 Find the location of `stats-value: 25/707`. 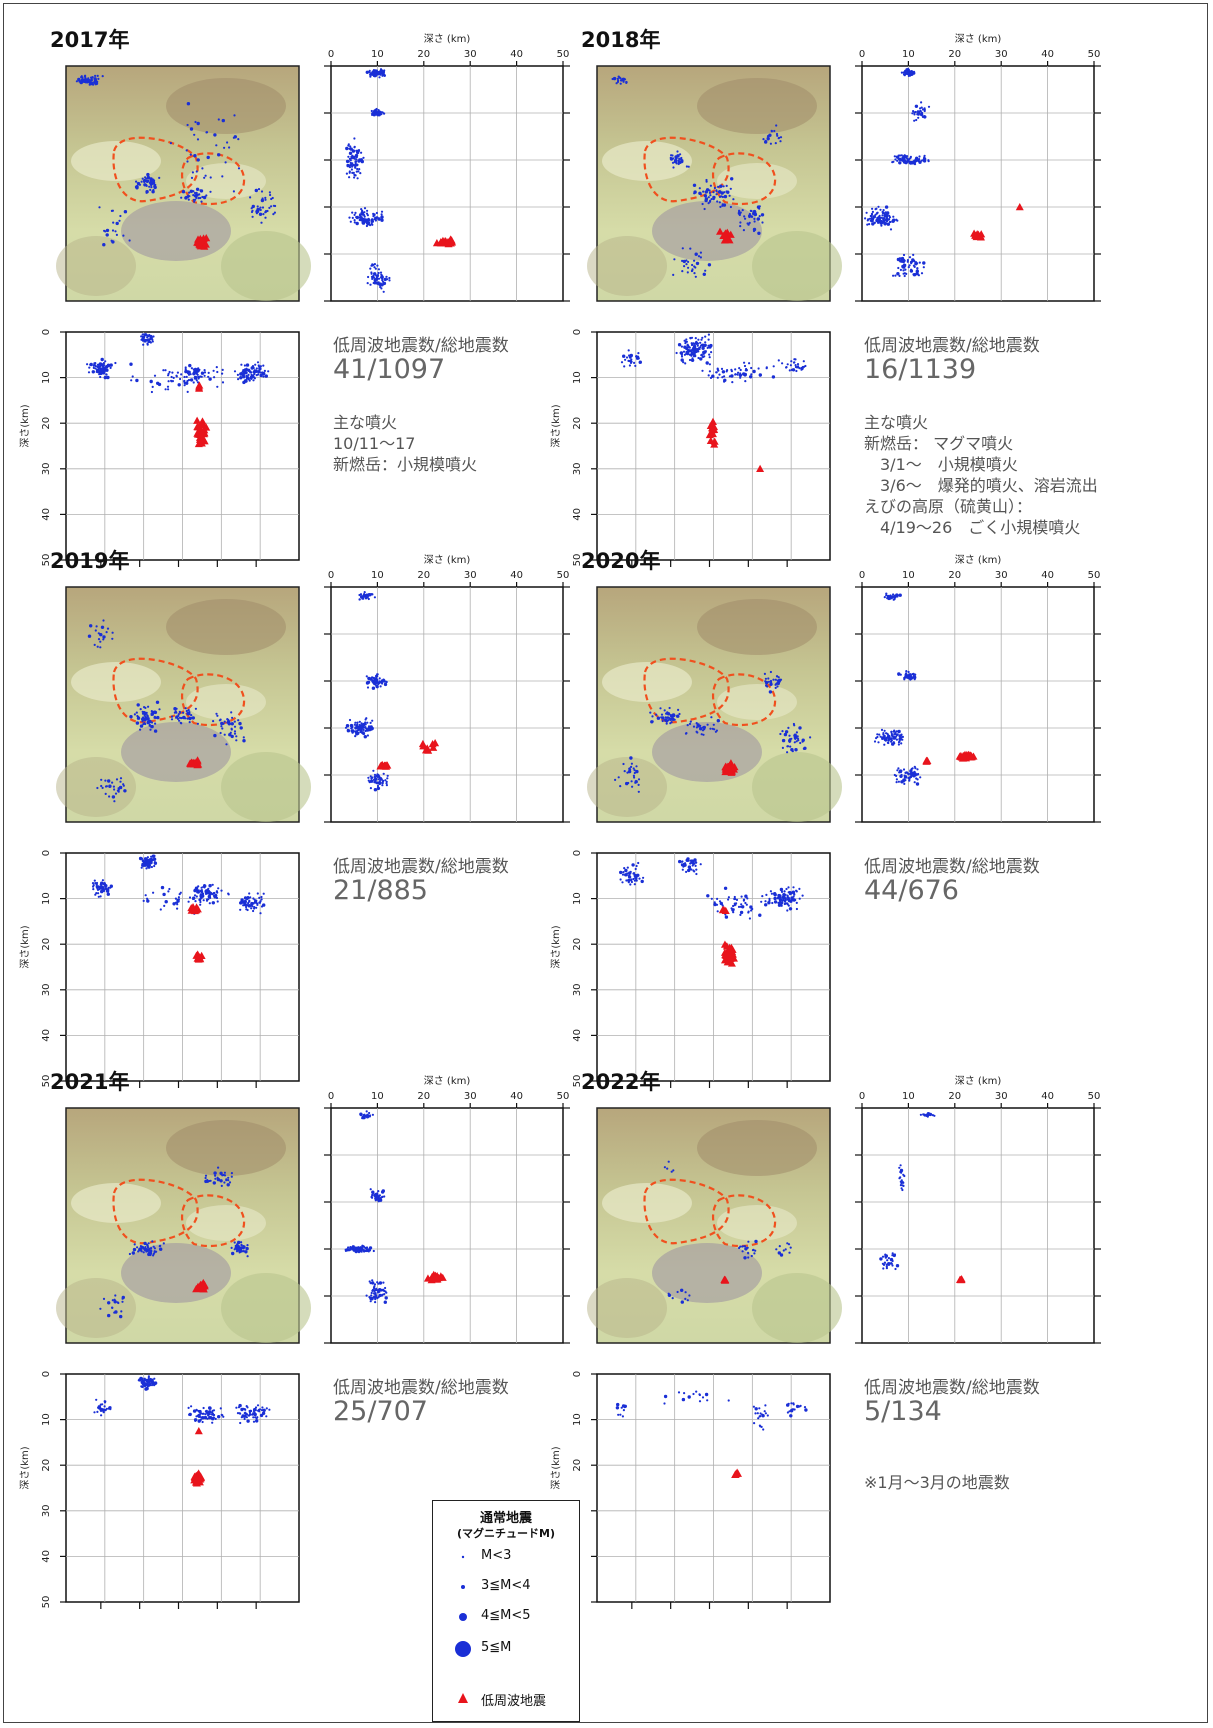

stats-value: 25/707 is located at coordinates (380, 1411).